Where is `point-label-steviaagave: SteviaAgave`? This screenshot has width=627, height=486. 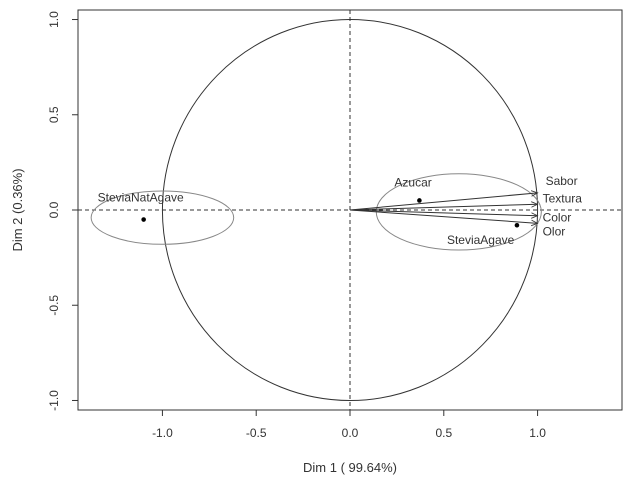 point-label-steviaagave: SteviaAgave is located at coordinates (481, 240).